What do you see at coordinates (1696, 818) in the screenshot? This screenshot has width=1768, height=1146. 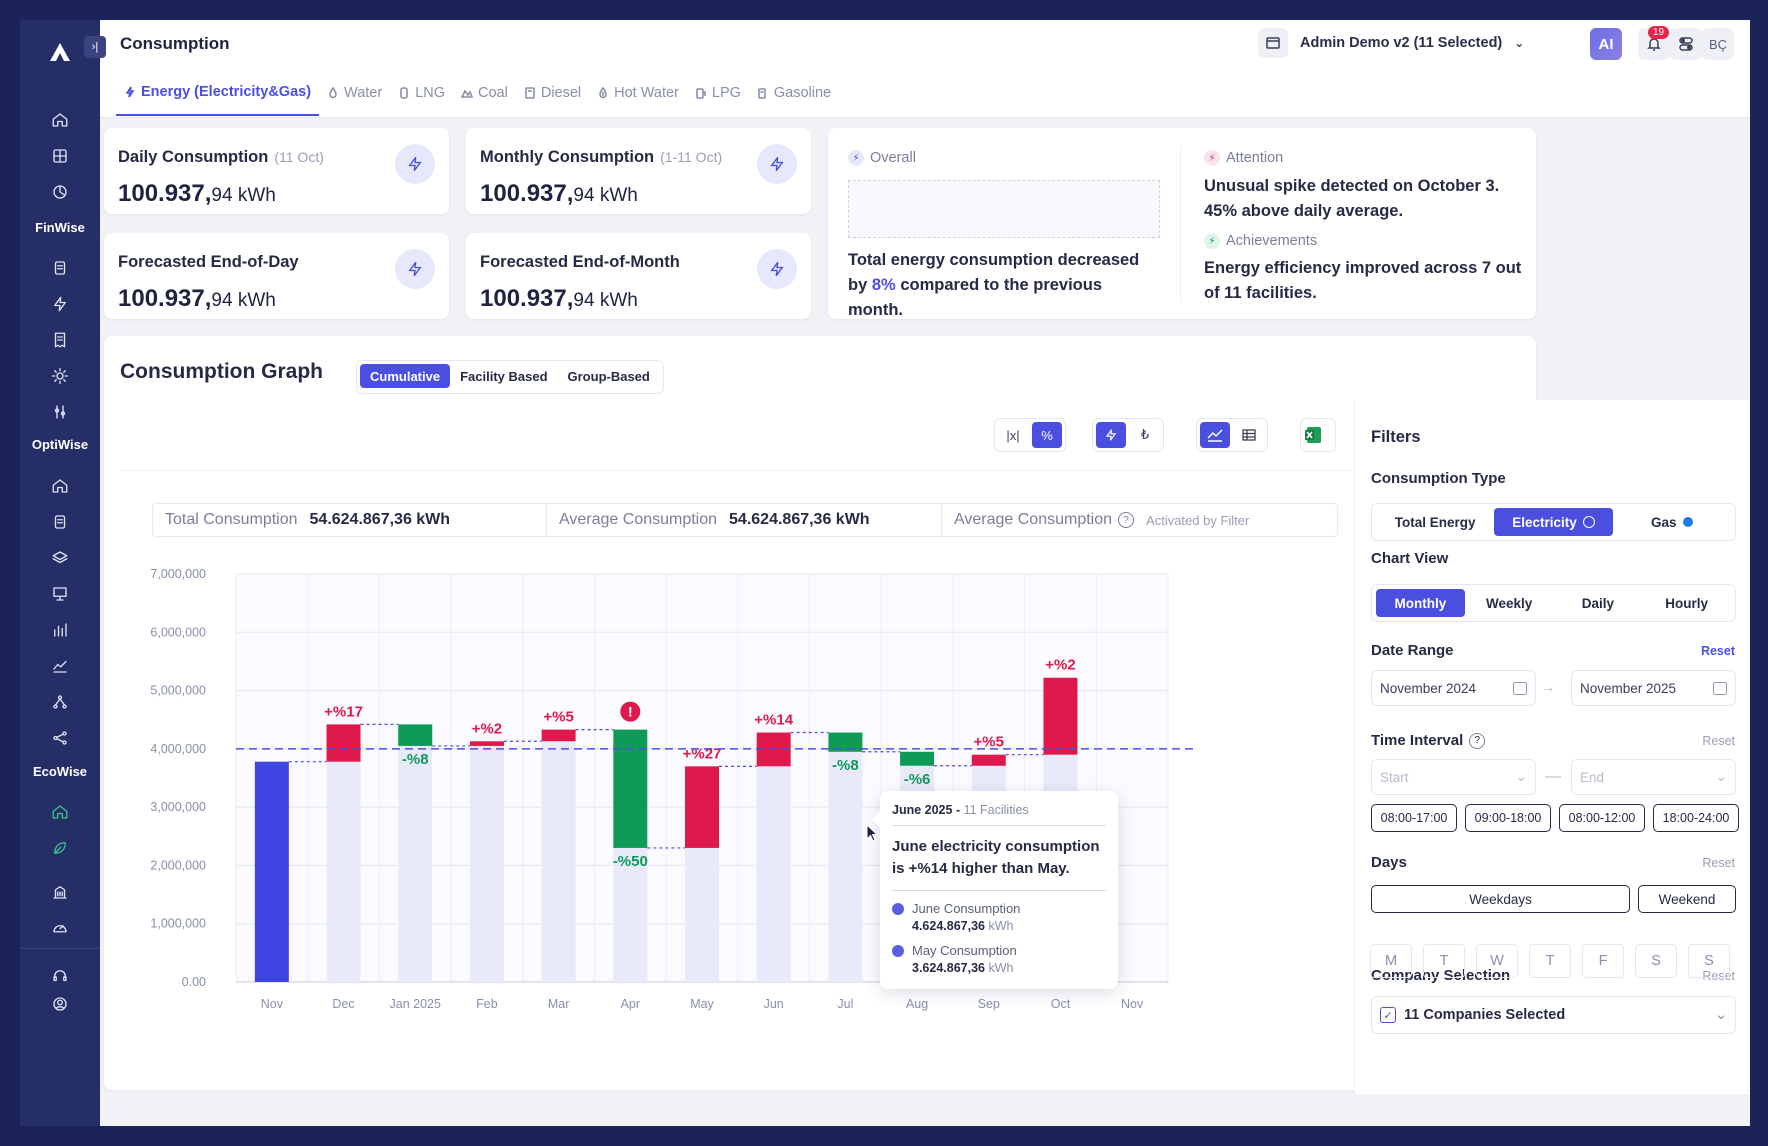 I see `time-chip: 18:00-24:00` at bounding box center [1696, 818].